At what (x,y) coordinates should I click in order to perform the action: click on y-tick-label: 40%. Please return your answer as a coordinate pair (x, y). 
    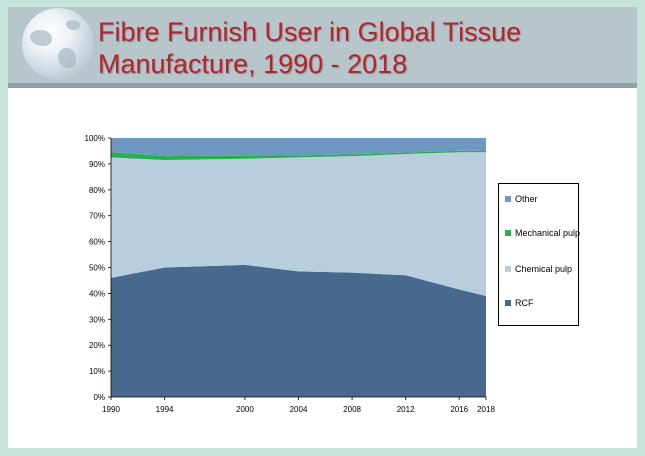
    Looking at the image, I should click on (97, 293).